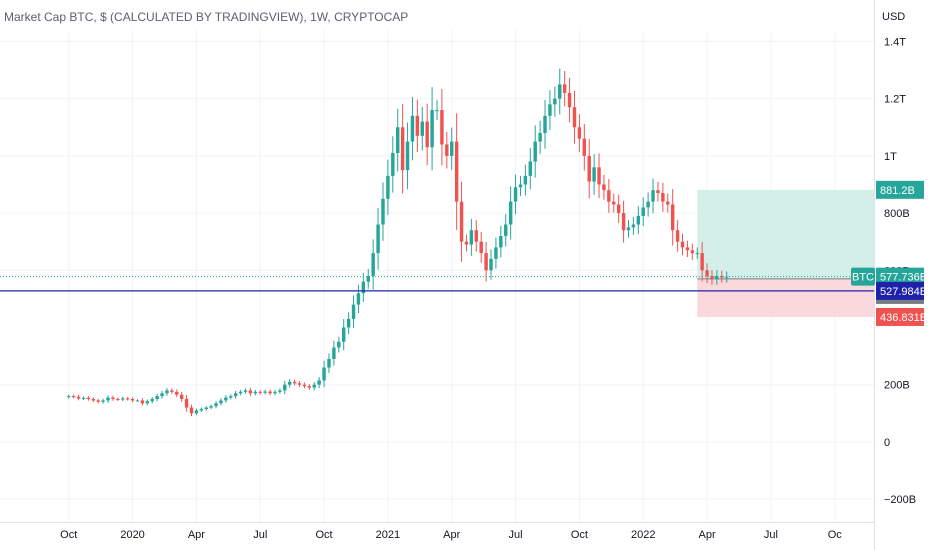 The width and height of the screenshot is (932, 550). What do you see at coordinates (785, 253) in the screenshot?
I see `position-tool` at bounding box center [785, 253].